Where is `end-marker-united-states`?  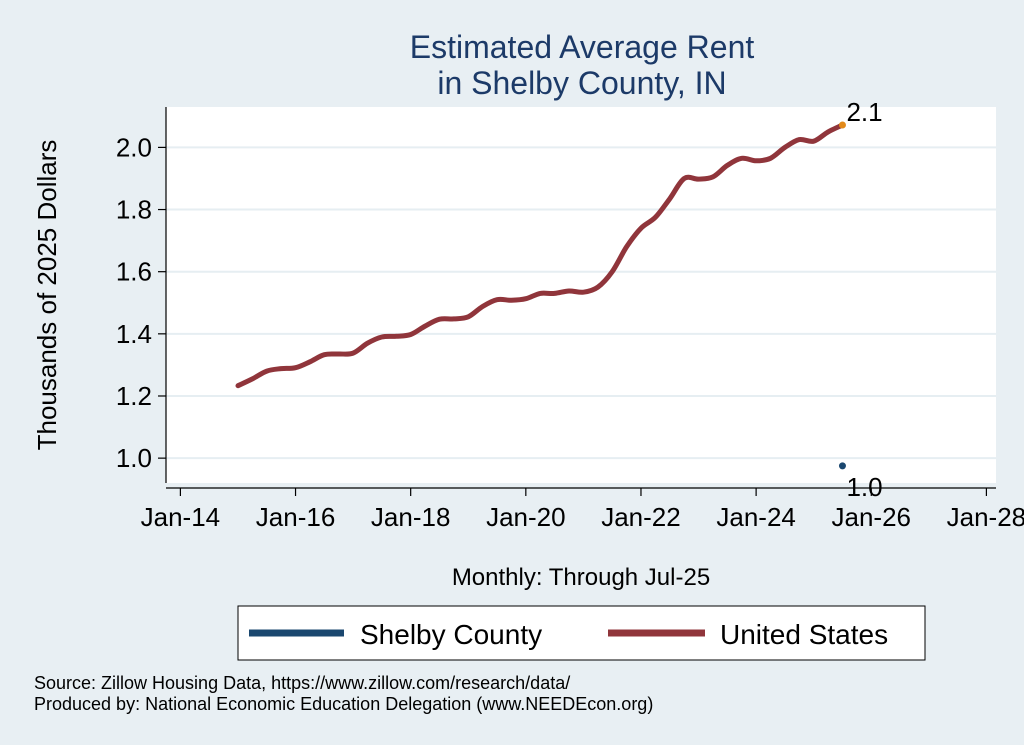
end-marker-united-states is located at coordinates (842, 125).